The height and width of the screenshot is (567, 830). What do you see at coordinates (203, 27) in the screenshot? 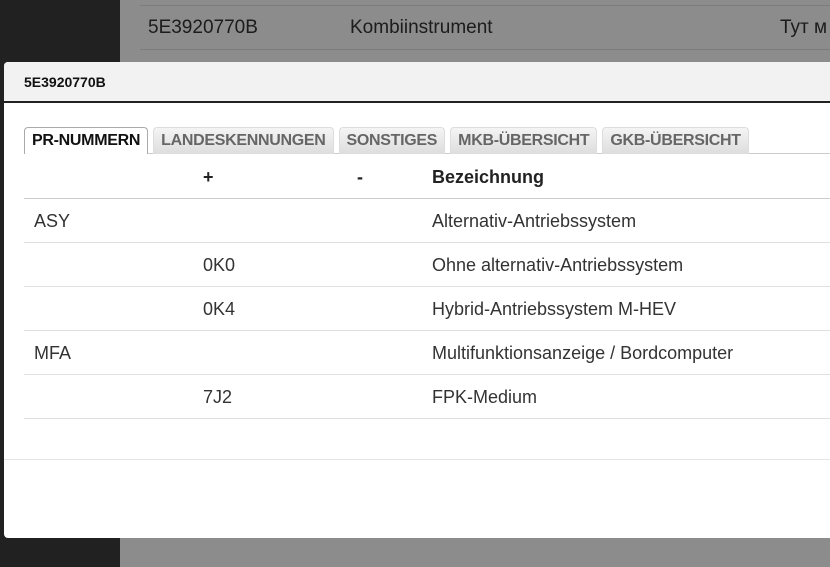
I see `part-code: 5E3920770B` at bounding box center [203, 27].